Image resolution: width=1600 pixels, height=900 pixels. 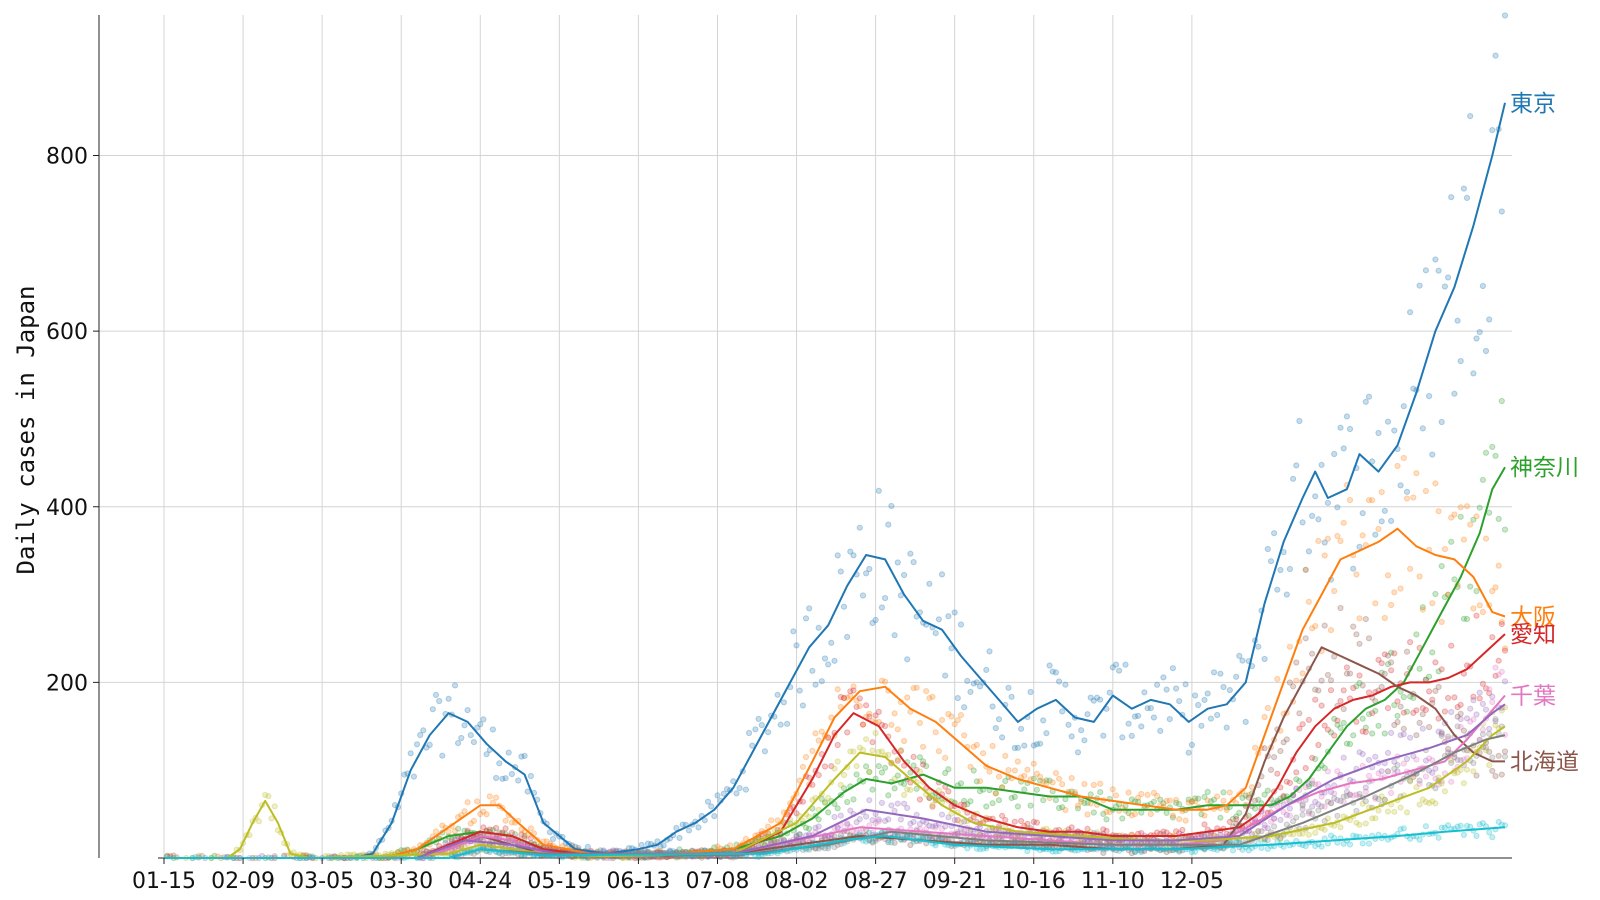 What do you see at coordinates (26, 430) in the screenshot?
I see `y-axis-label: Daily cases in Japan` at bounding box center [26, 430].